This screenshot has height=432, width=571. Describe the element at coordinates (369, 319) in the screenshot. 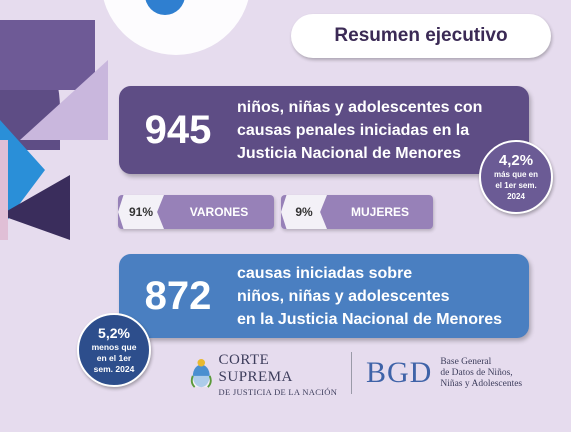

I see `stat-description-line: en la Justicia Nacional de Menores` at that location.